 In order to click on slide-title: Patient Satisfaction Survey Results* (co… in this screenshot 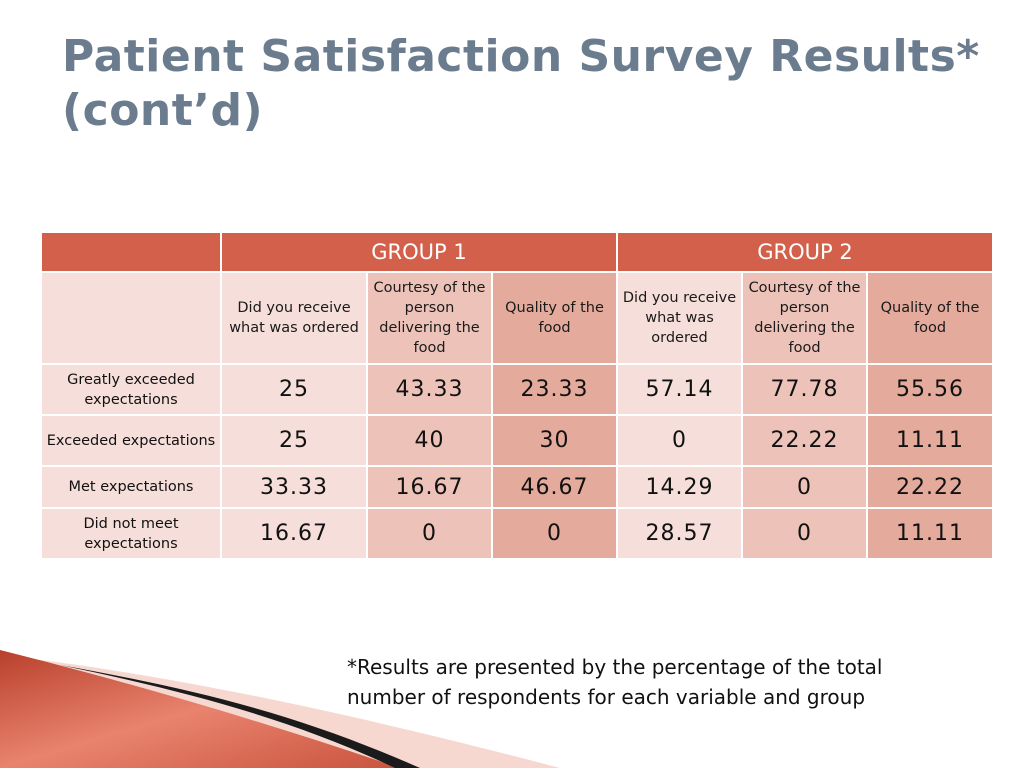, I will do `click(532, 84)`.